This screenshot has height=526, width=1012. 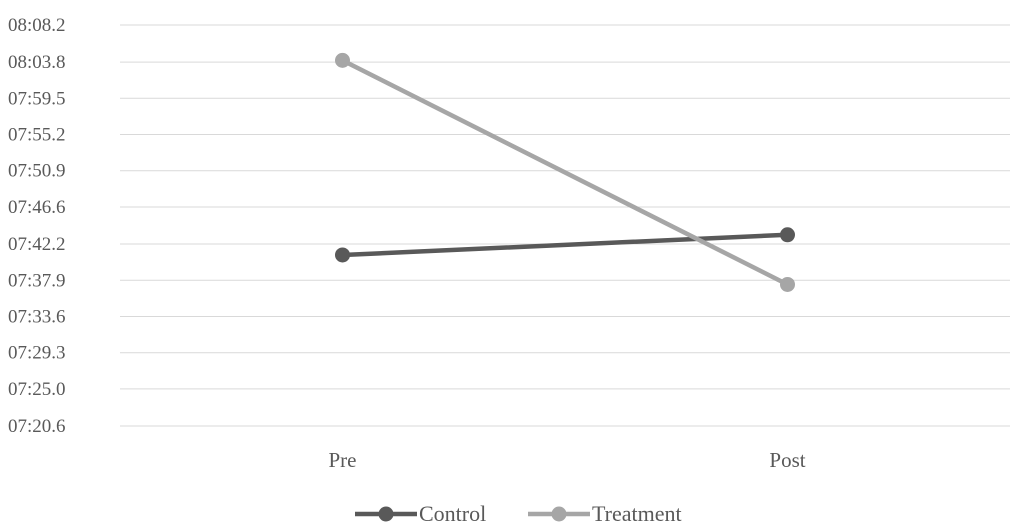 I want to click on y-tick-label: 07:50.9, so click(x=37, y=171).